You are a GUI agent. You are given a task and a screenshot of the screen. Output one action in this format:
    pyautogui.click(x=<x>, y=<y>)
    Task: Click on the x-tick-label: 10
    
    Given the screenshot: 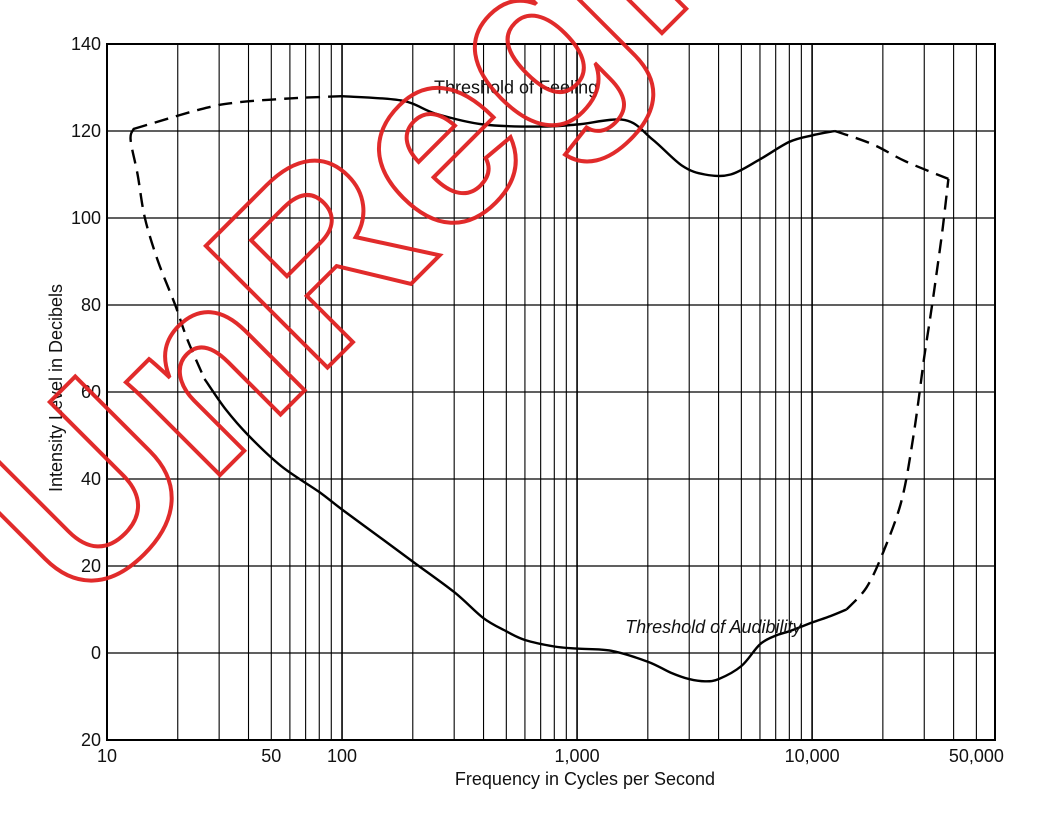 What is the action you would take?
    pyautogui.click(x=107, y=756)
    